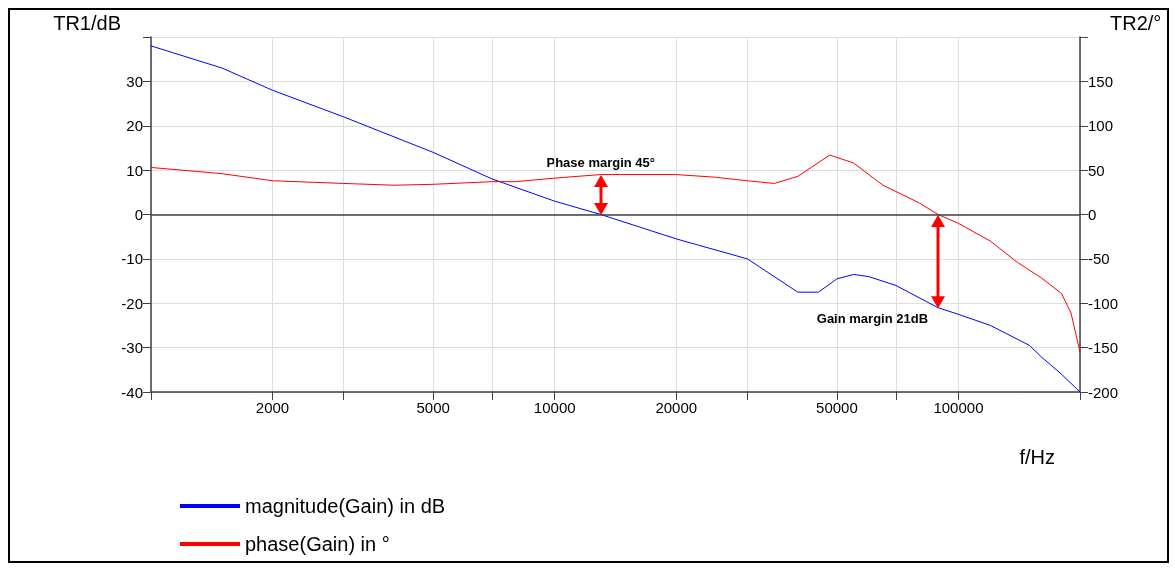 The width and height of the screenshot is (1175, 569). What do you see at coordinates (1096, 170) in the screenshot?
I see `y2-tick-label: 50` at bounding box center [1096, 170].